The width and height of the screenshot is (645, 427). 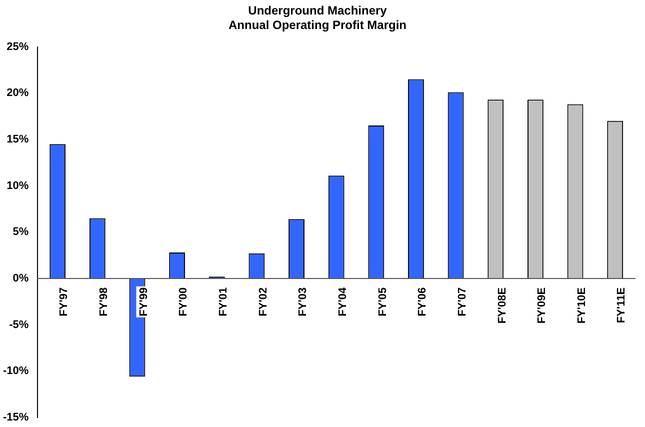 What do you see at coordinates (64, 301) in the screenshot?
I see `x-tick-label: FY'97` at bounding box center [64, 301].